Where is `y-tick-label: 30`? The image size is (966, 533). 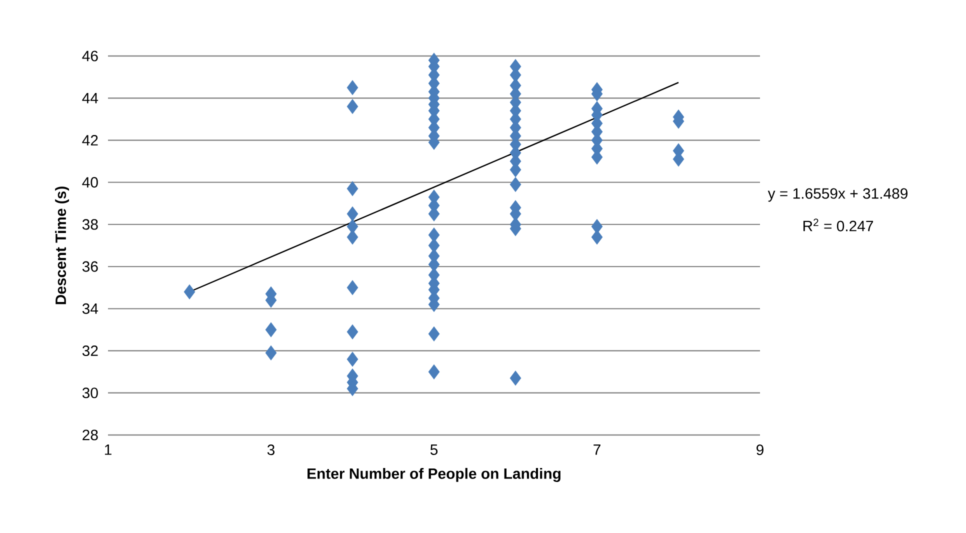
y-tick-label: 30 is located at coordinates (90, 393).